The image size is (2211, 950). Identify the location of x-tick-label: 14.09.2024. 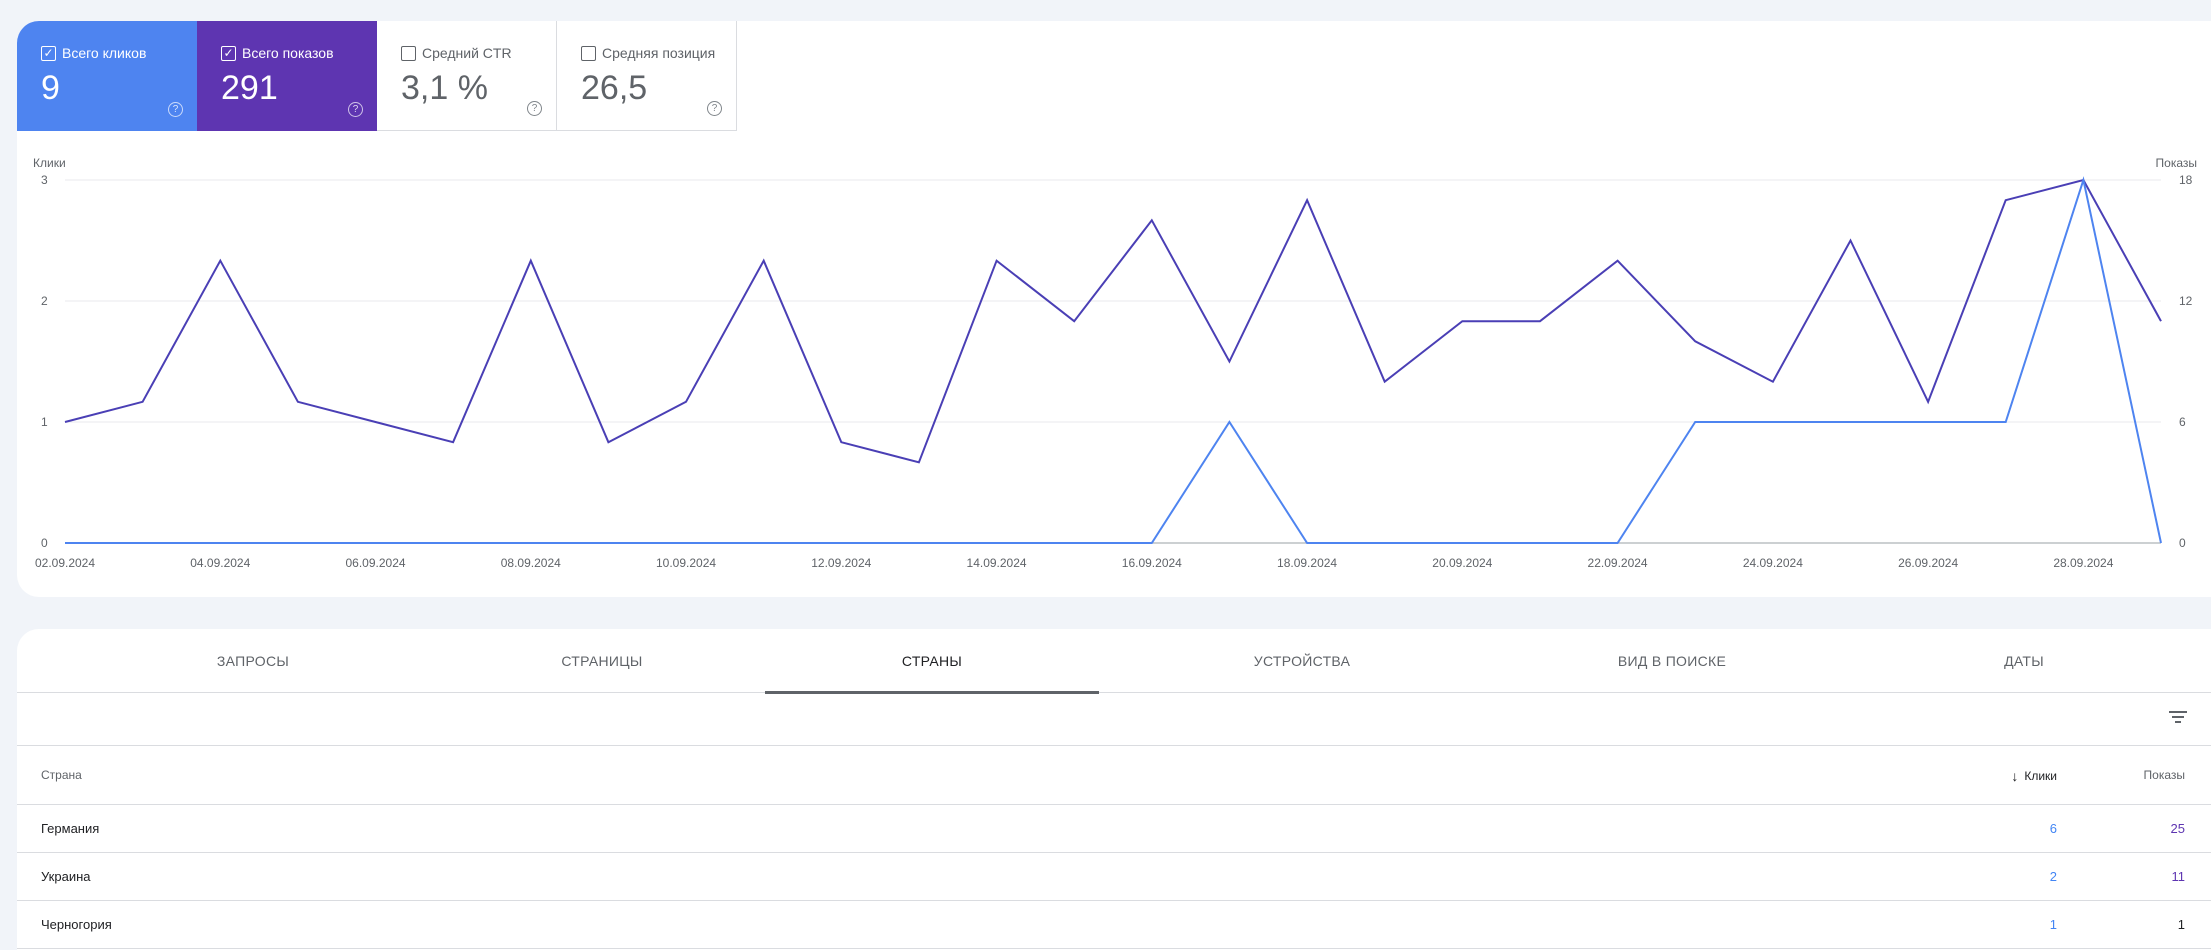
(997, 563).